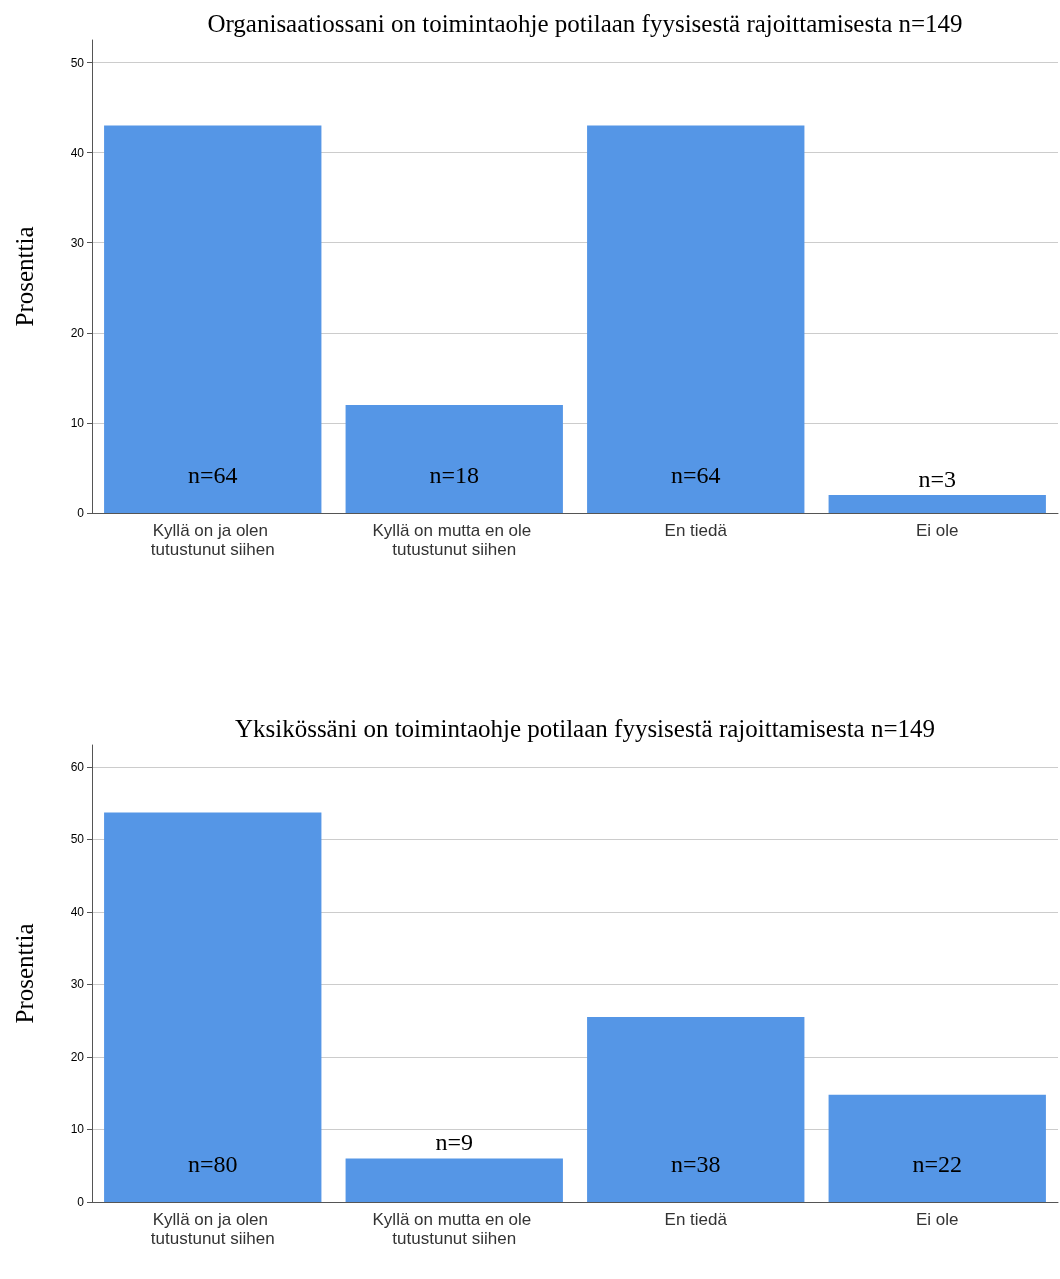 The height and width of the screenshot is (1279, 1060). I want to click on chart-title: Yksikössäni on toimintaohje potilaan fyysisestä rajoittamisesta n=149, so click(585, 728).